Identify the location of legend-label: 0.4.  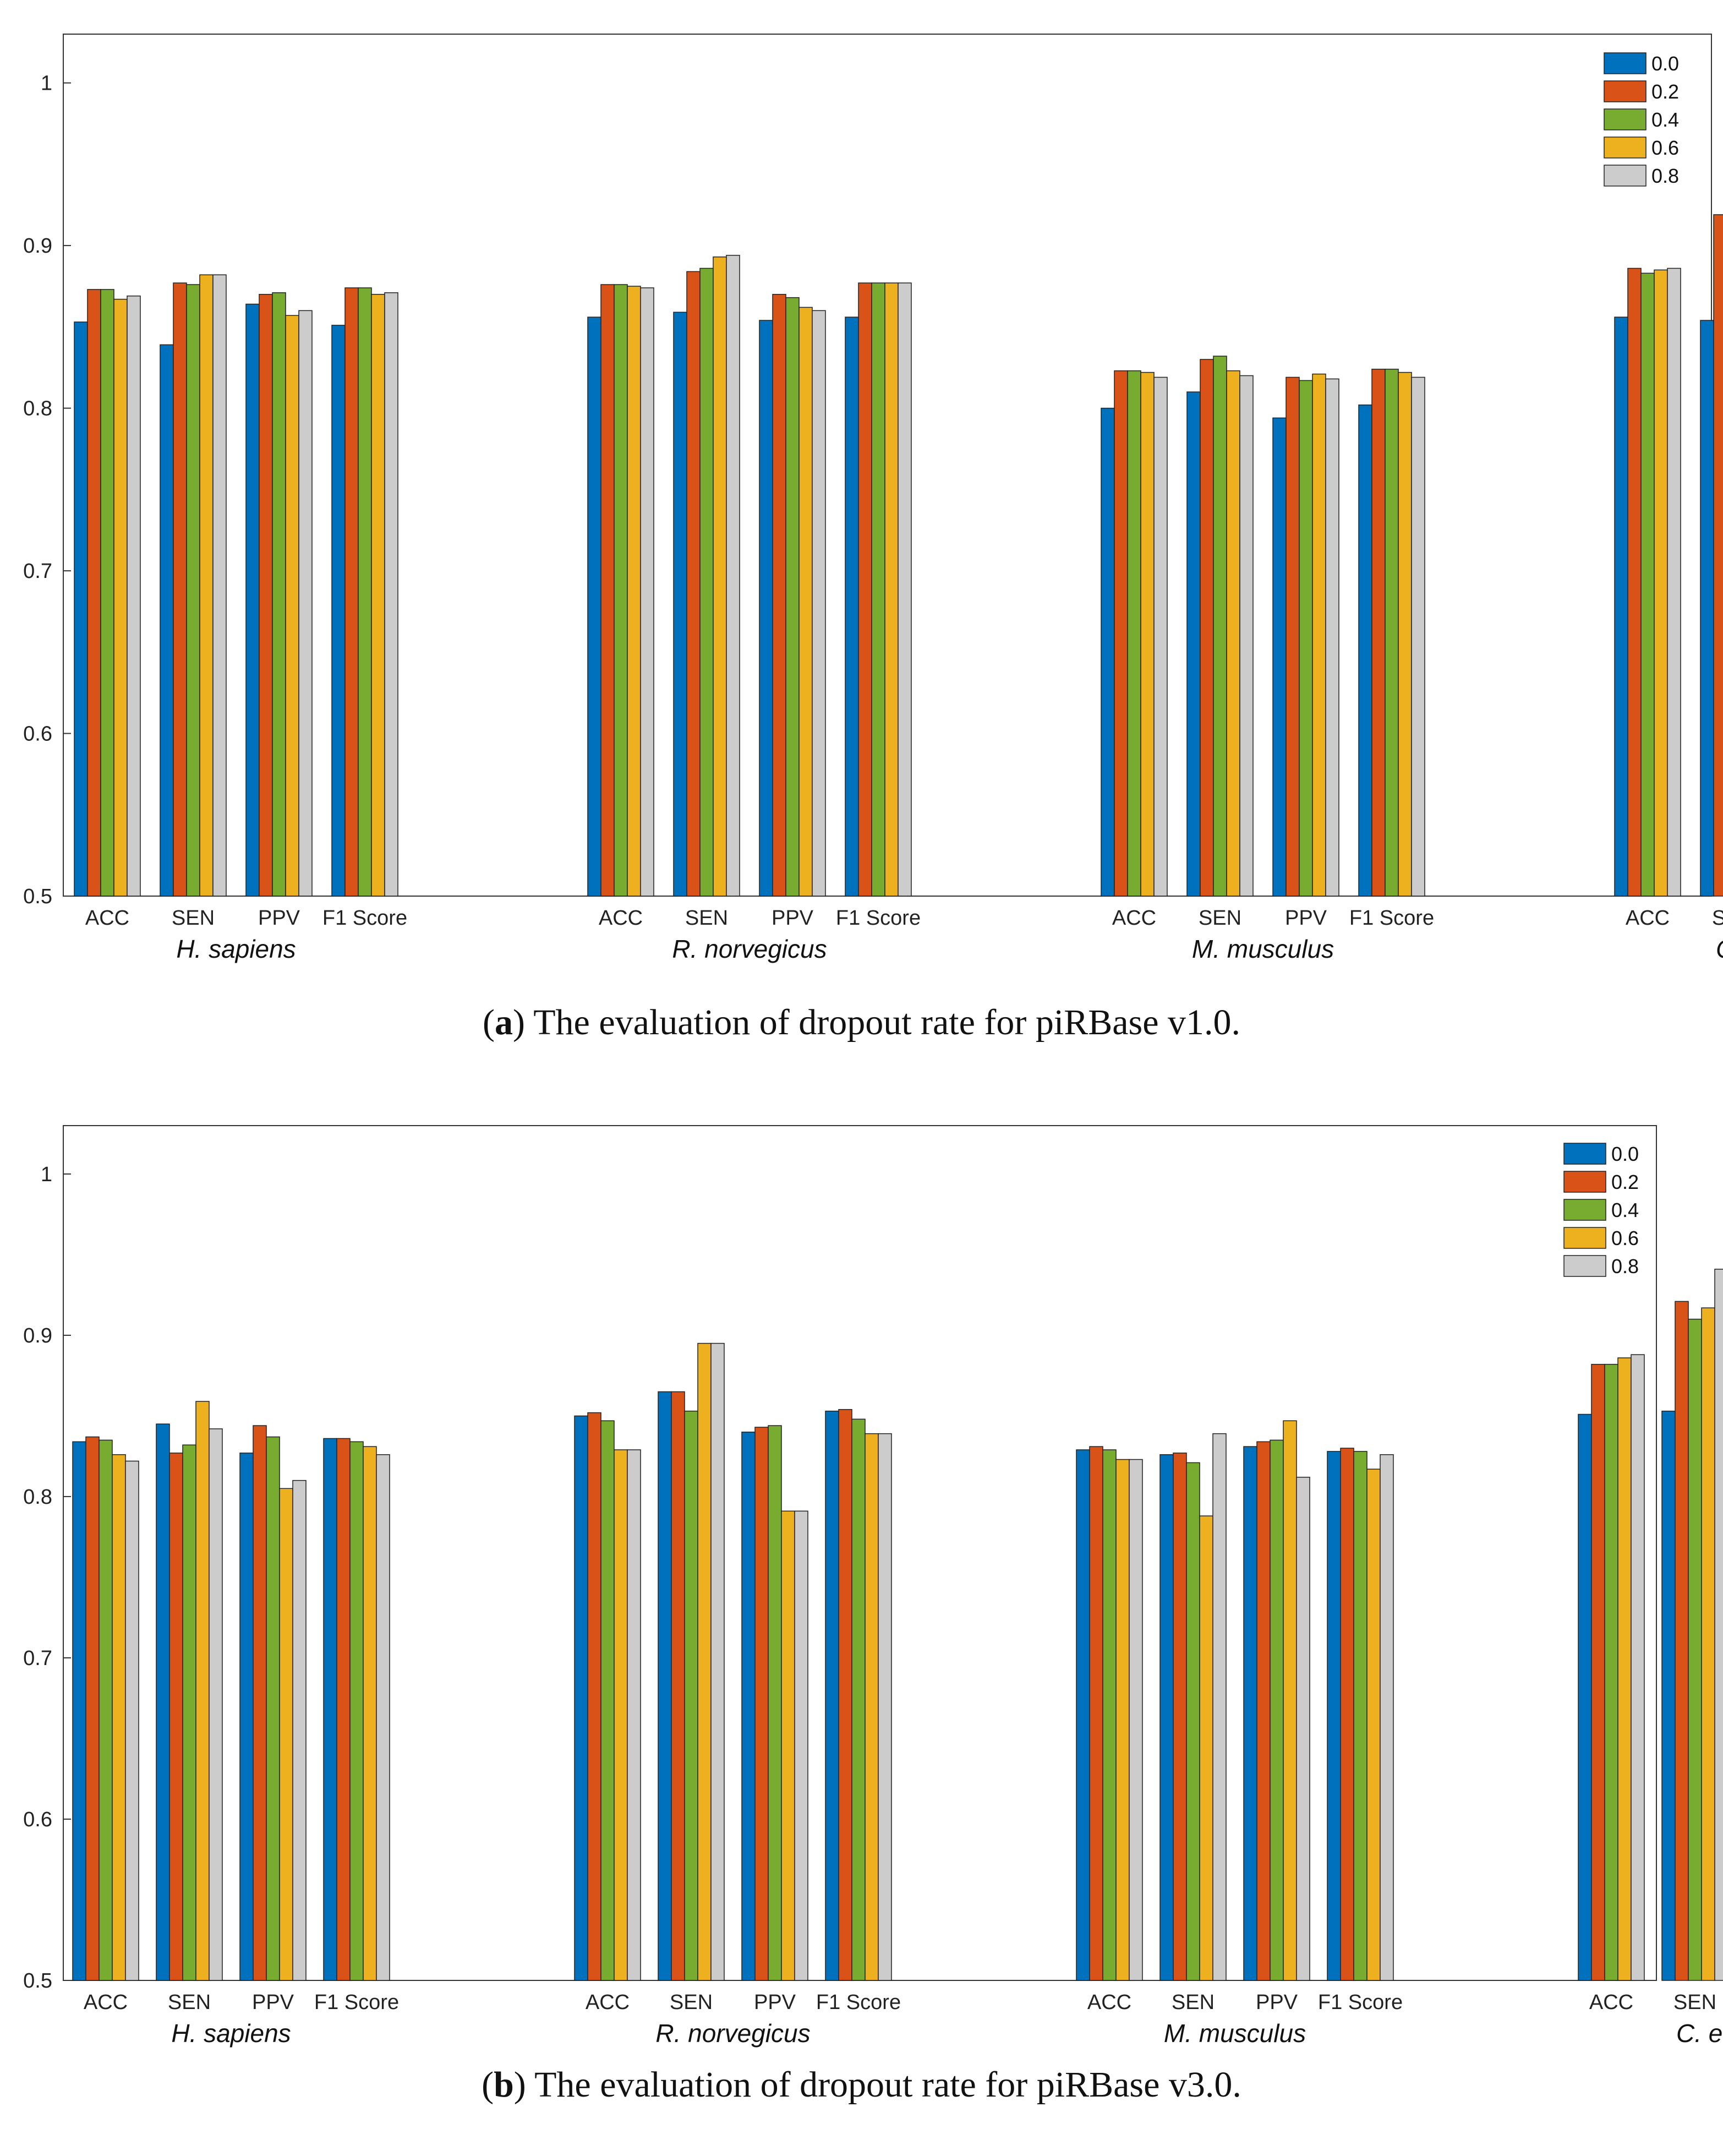
(1665, 120).